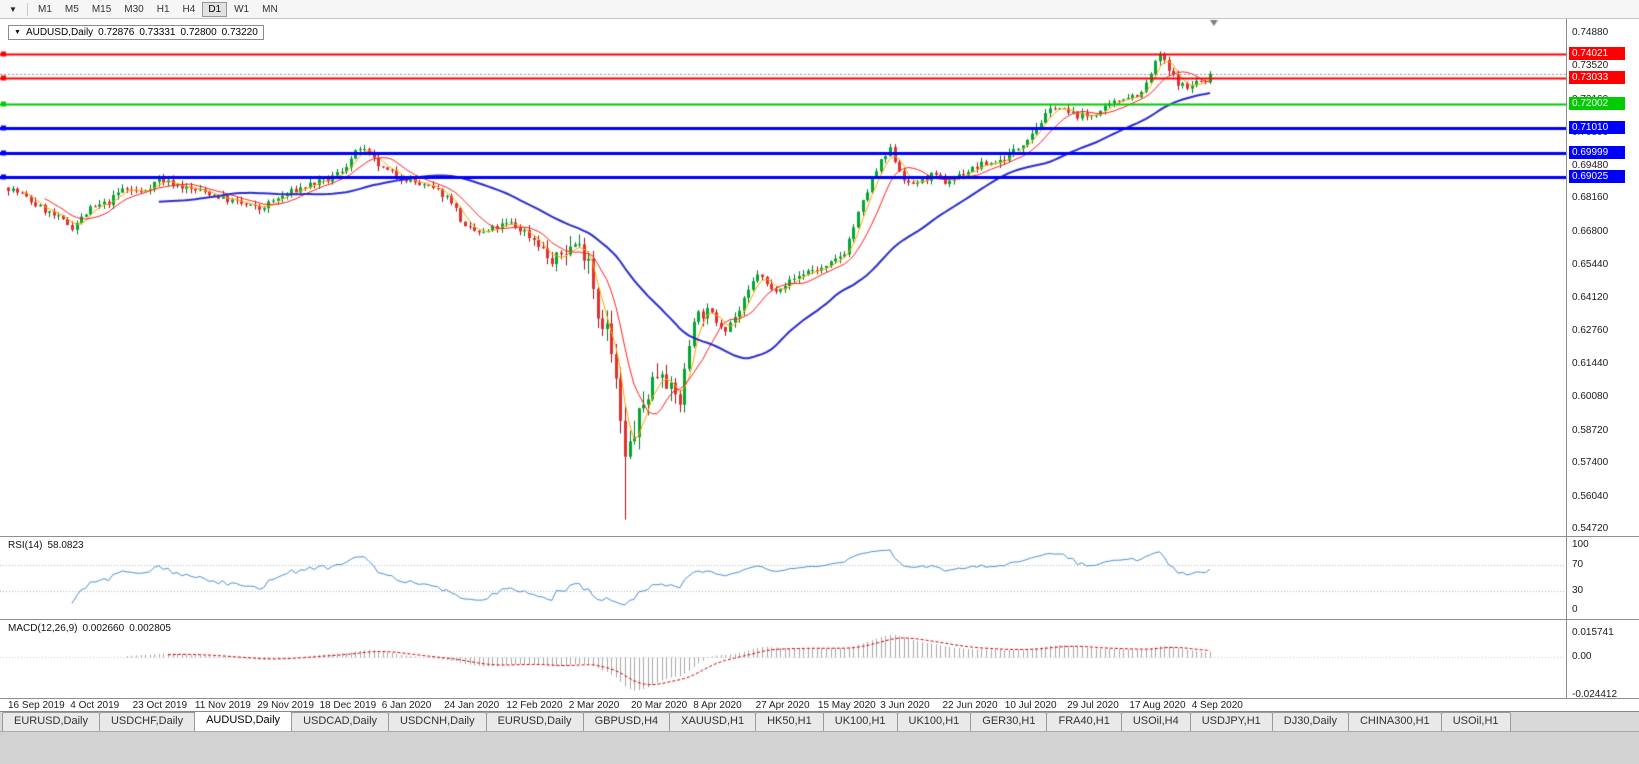 The image size is (1639, 764). I want to click on timeframe-button-w1: W1, so click(241, 9).